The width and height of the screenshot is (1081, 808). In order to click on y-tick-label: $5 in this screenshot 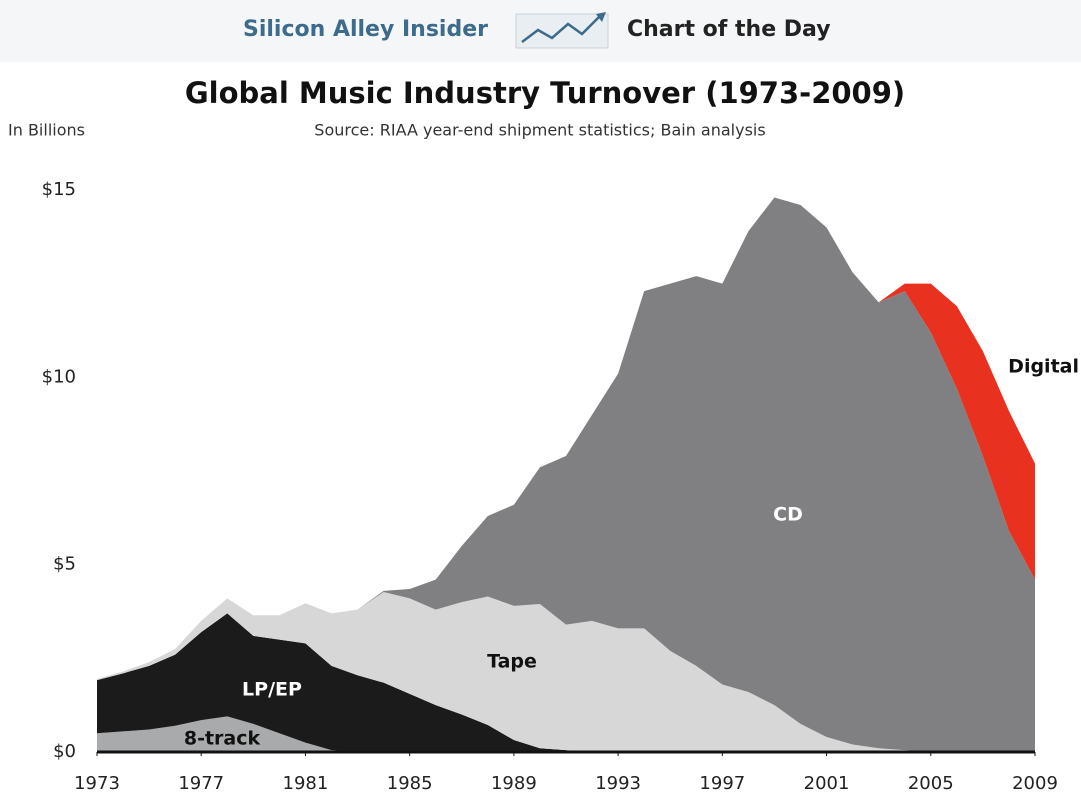, I will do `click(64, 564)`.